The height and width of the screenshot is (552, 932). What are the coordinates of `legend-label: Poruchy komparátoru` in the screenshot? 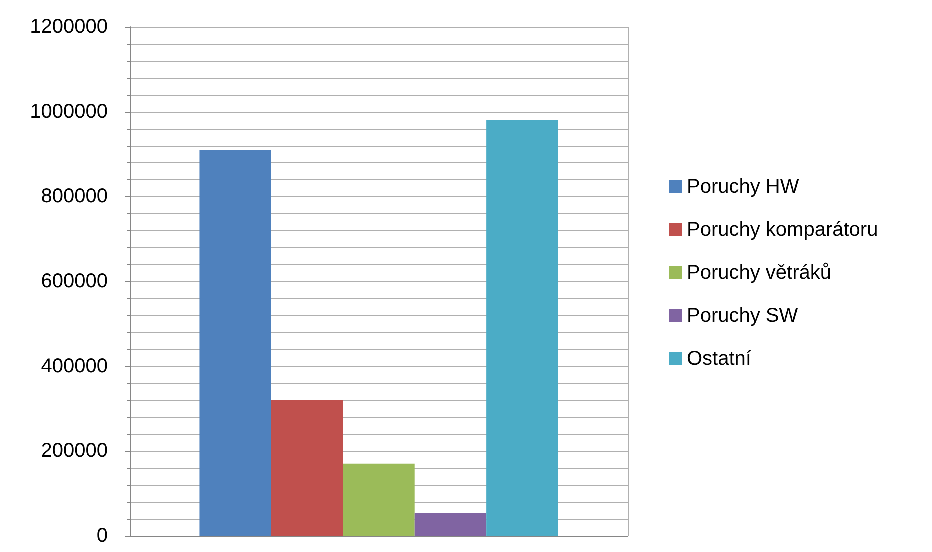 It's located at (782, 230).